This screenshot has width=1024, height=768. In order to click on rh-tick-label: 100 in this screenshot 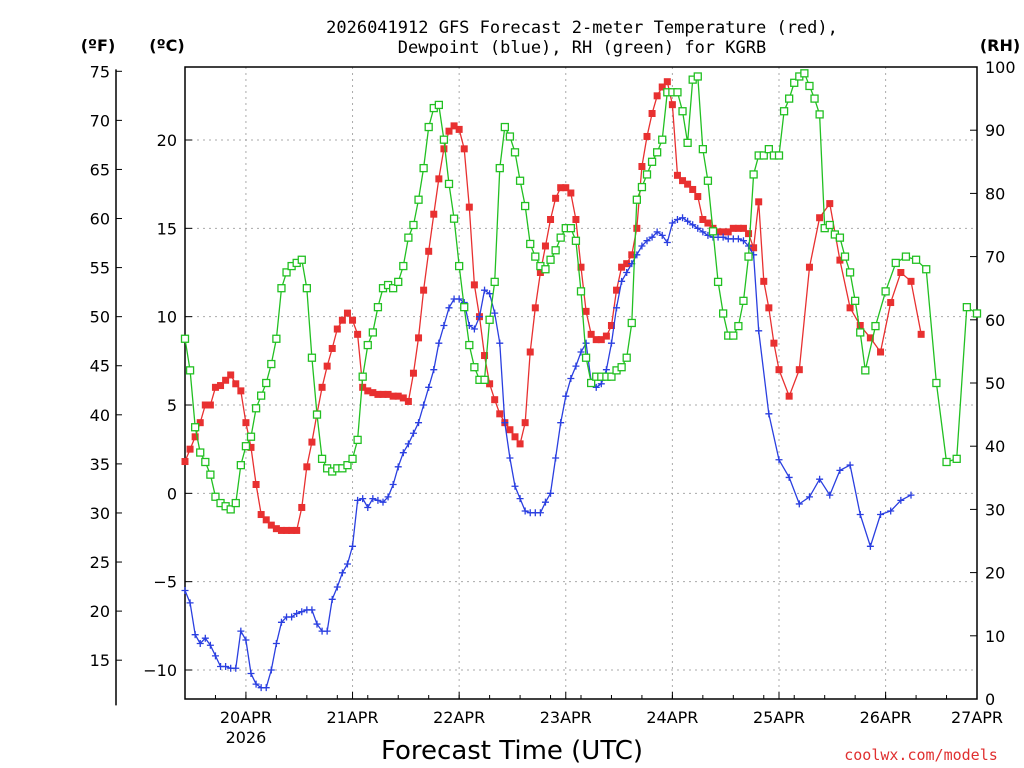, I will do `click(1000, 67)`.